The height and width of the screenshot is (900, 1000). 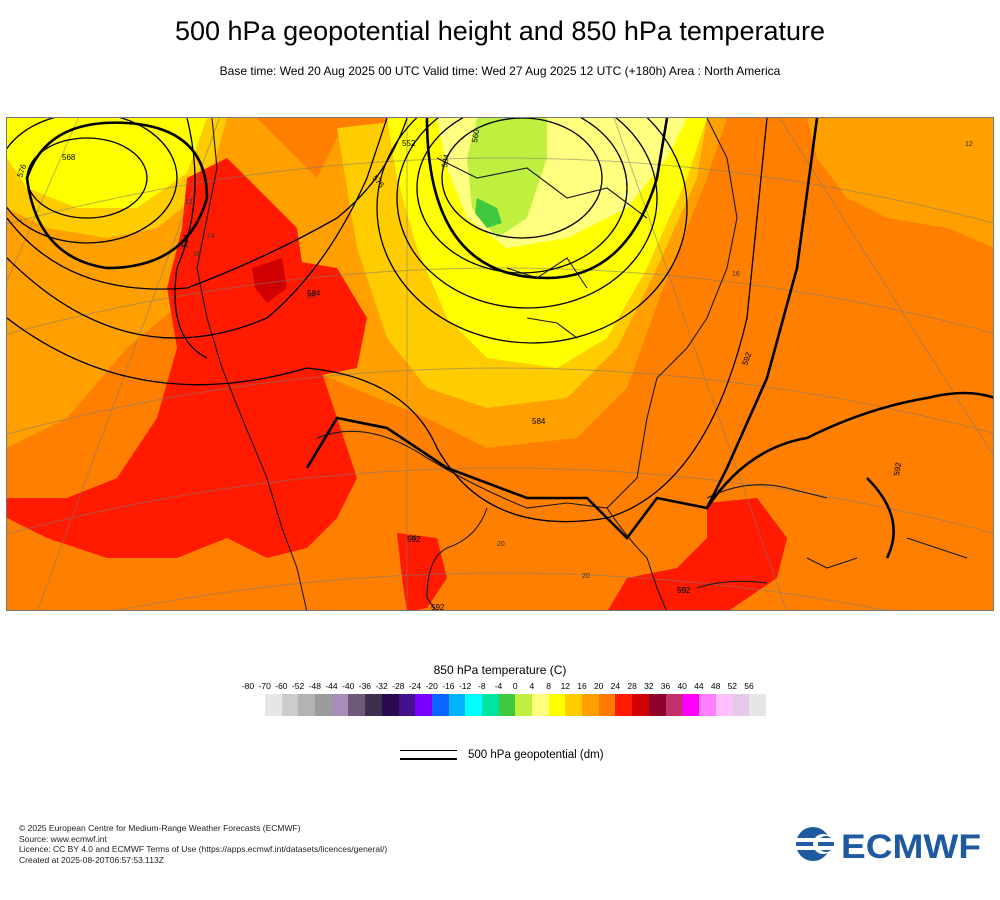 What do you see at coordinates (448, 686) in the screenshot?
I see `legend-tick-label: -16` at bounding box center [448, 686].